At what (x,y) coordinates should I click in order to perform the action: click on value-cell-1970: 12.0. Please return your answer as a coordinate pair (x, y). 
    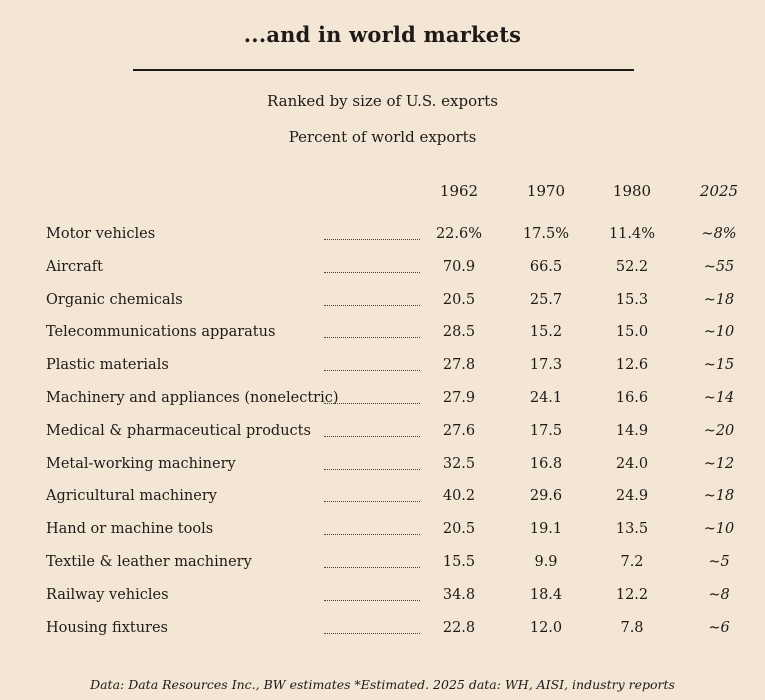
    Looking at the image, I should click on (546, 627).